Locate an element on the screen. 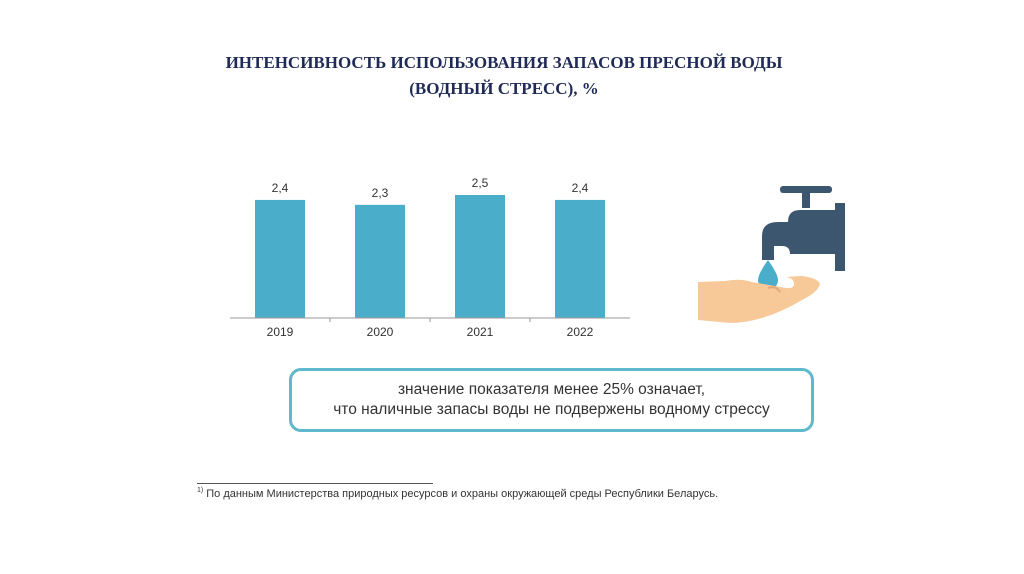 Image resolution: width=1024 pixels, height=574 pixels. open-hand-icon is located at coordinates (759, 299).